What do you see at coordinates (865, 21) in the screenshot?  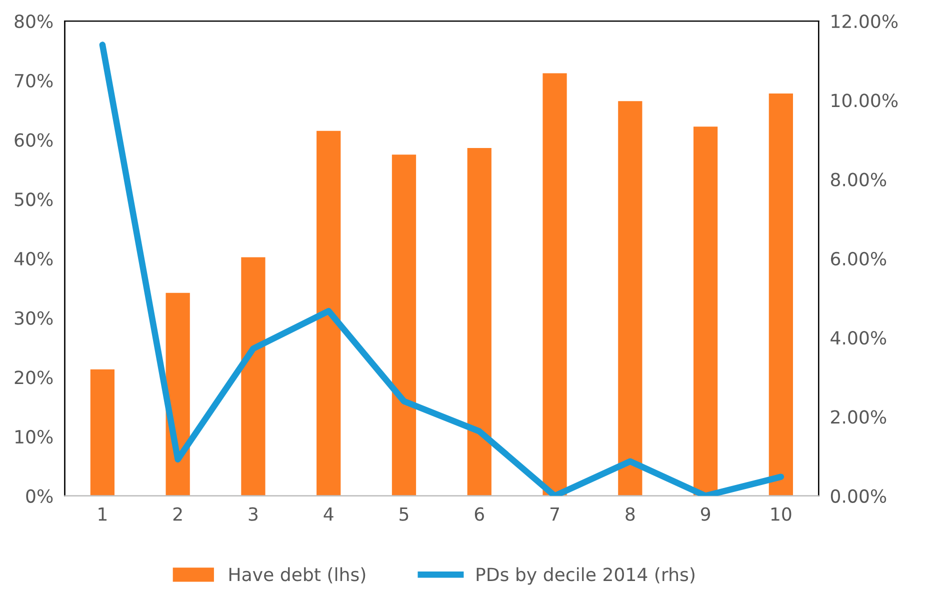 I see `y2-tick-label: 12.00%` at bounding box center [865, 21].